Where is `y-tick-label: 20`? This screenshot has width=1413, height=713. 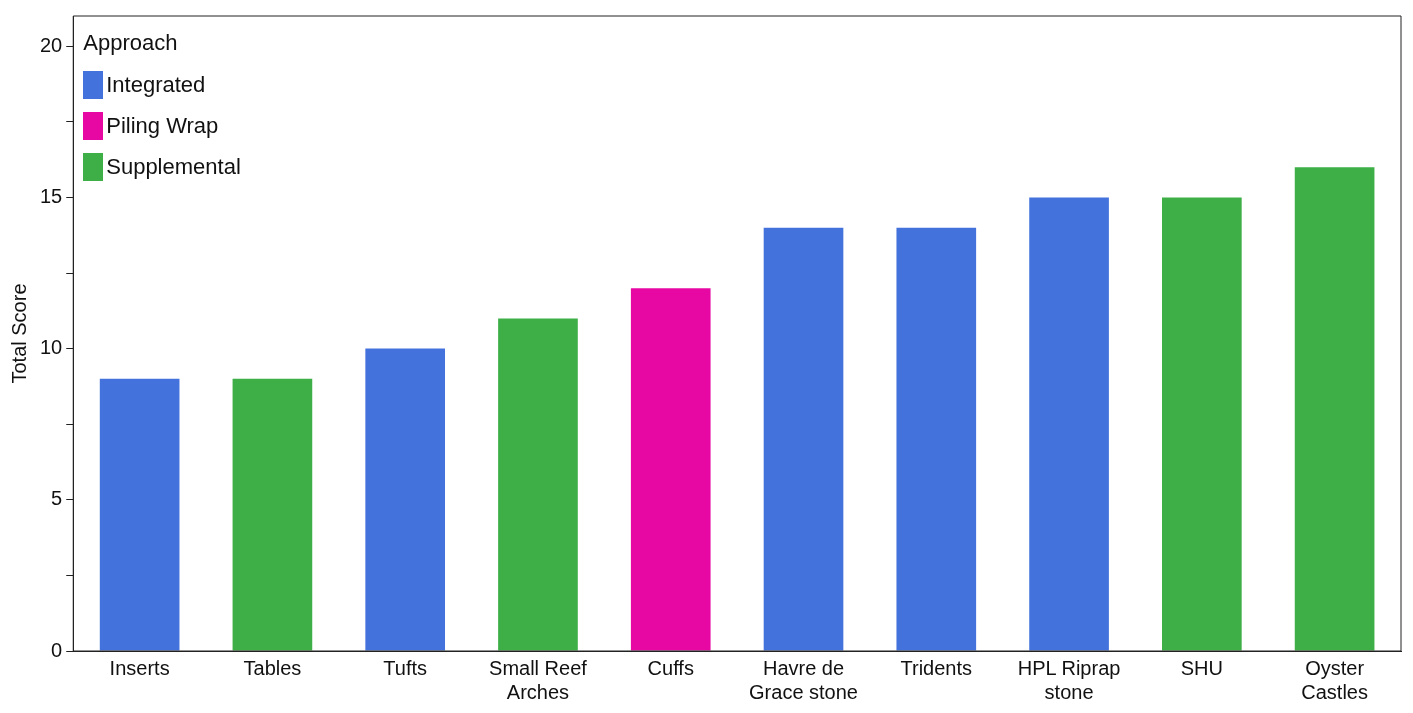
y-tick-label: 20 is located at coordinates (51, 44).